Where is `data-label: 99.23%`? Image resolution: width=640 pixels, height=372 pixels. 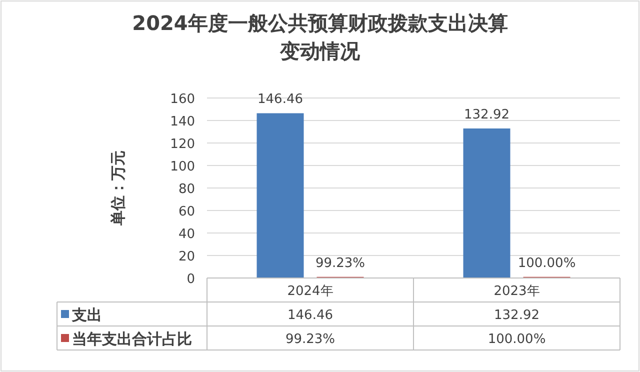
data-label: 99.23% is located at coordinates (310, 339).